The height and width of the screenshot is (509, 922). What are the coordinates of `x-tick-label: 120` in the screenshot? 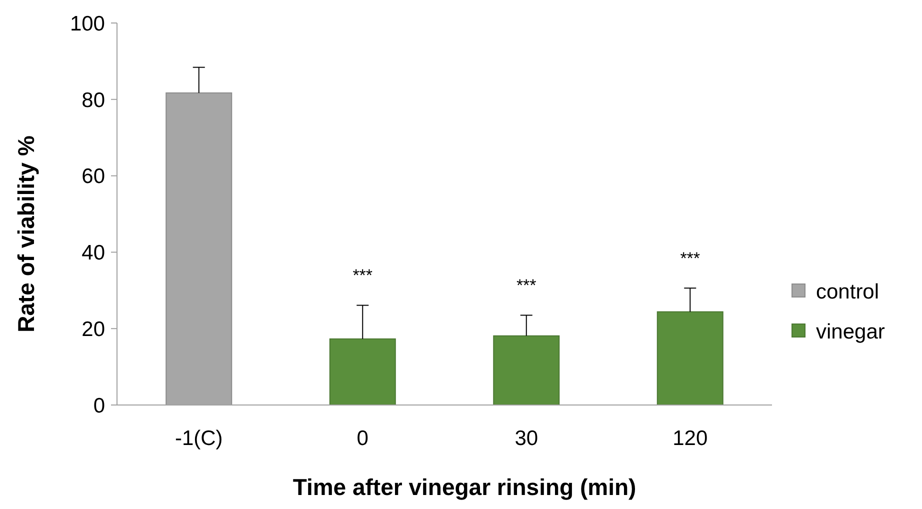 It's located at (690, 438).